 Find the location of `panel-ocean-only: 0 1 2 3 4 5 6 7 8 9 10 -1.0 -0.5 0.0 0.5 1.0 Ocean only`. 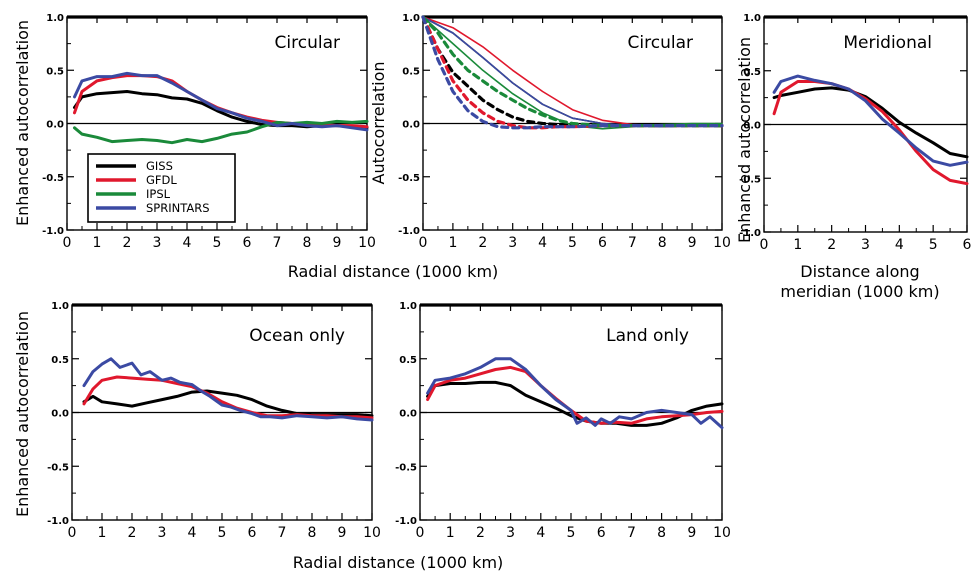

panel-ocean-only: 0 1 2 3 4 5 6 7 8 9 10 -1.0 -0.5 0.0 0.5 1.0 Ocean only is located at coordinates (214, 421).